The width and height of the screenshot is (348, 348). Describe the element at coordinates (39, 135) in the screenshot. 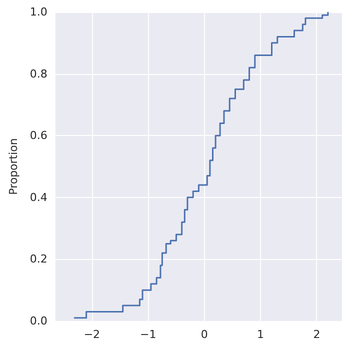

I see `y-tick-label: 0.6` at that location.